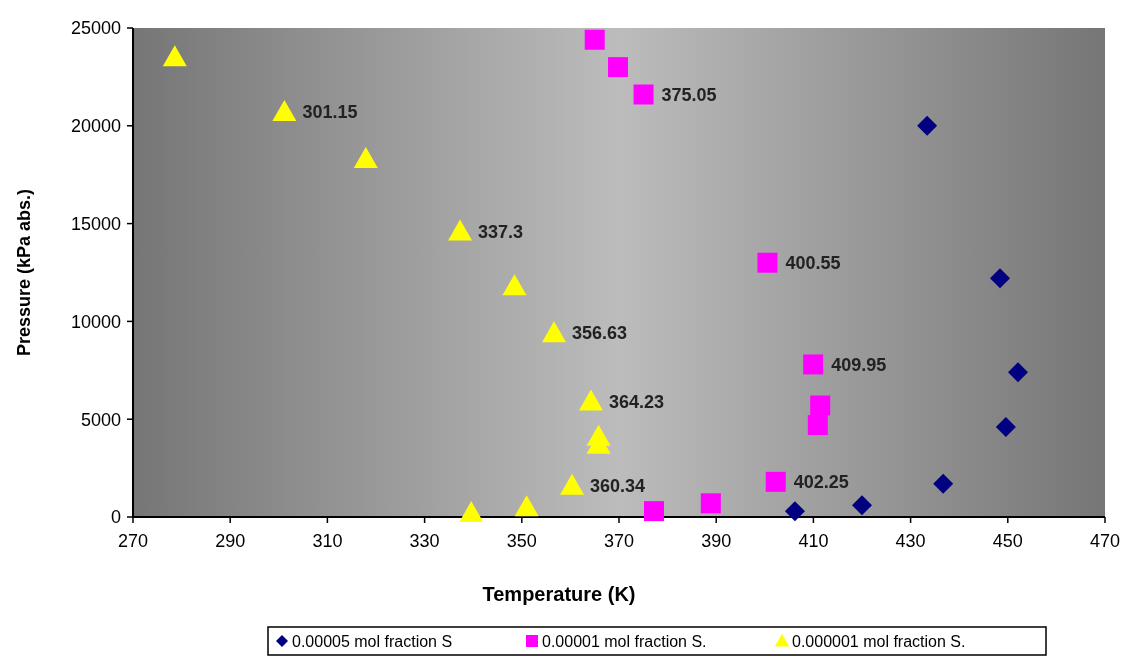 The height and width of the screenshot is (657, 1129). I want to click on annotation: 356.63, so click(600, 333).